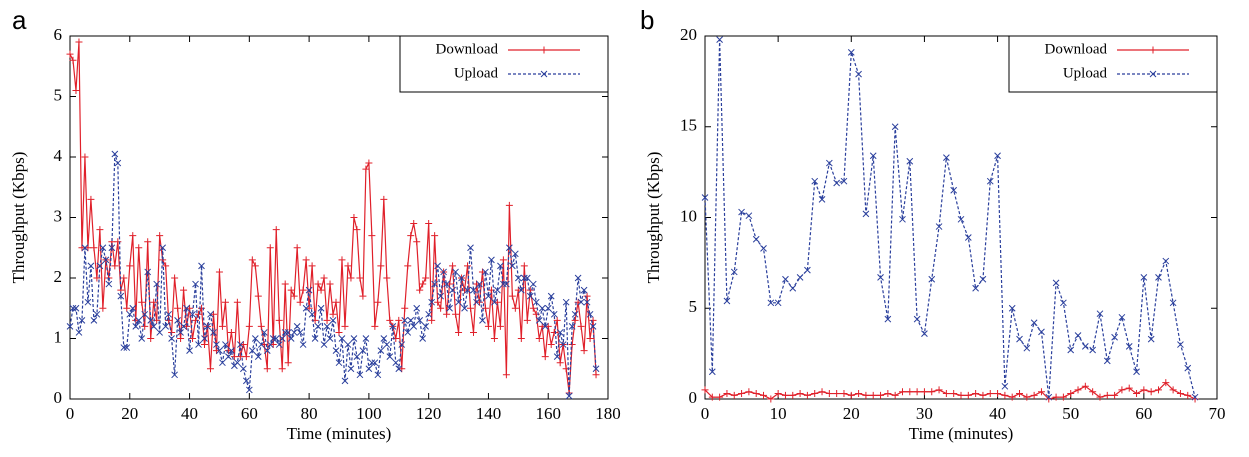 This screenshot has height=457, width=1249. What do you see at coordinates (504, 64) in the screenshot?
I see `legend-box` at bounding box center [504, 64].